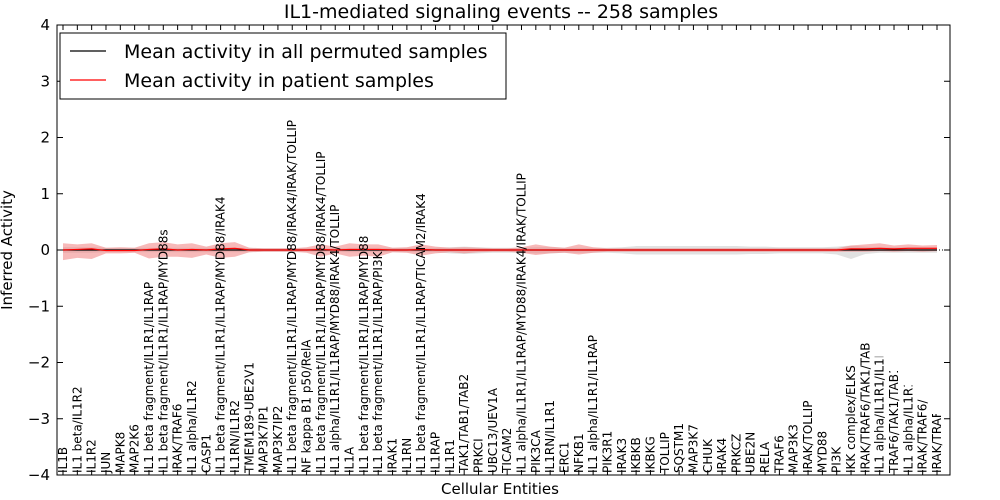 The width and height of the screenshot is (1000, 500). I want to click on x-category-label: IRAK1, so click(393, 455).